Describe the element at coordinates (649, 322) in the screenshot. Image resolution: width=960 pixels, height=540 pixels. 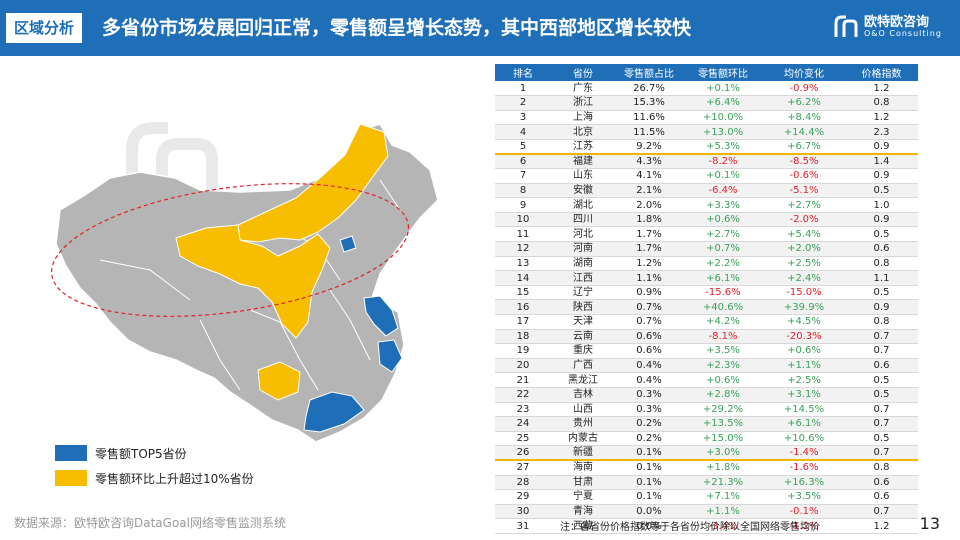
I see `share-cell: 0.7%` at that location.